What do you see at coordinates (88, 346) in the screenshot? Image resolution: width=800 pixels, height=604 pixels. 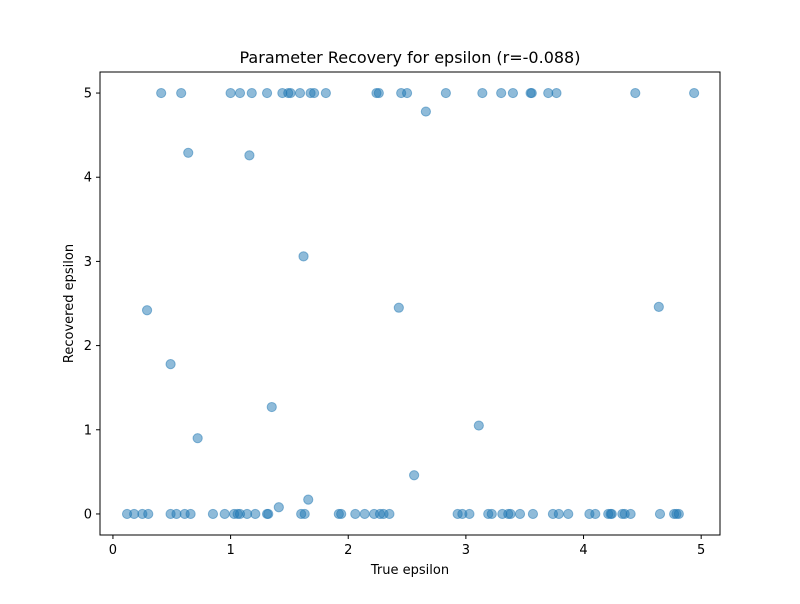 I see `y-tick-label: 2` at bounding box center [88, 346].